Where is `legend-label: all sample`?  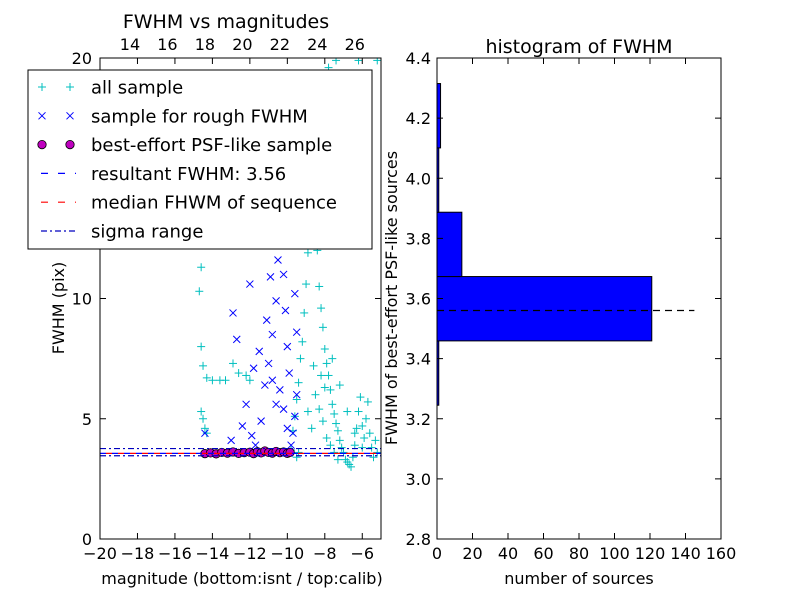 legend-label: all sample is located at coordinates (137, 88).